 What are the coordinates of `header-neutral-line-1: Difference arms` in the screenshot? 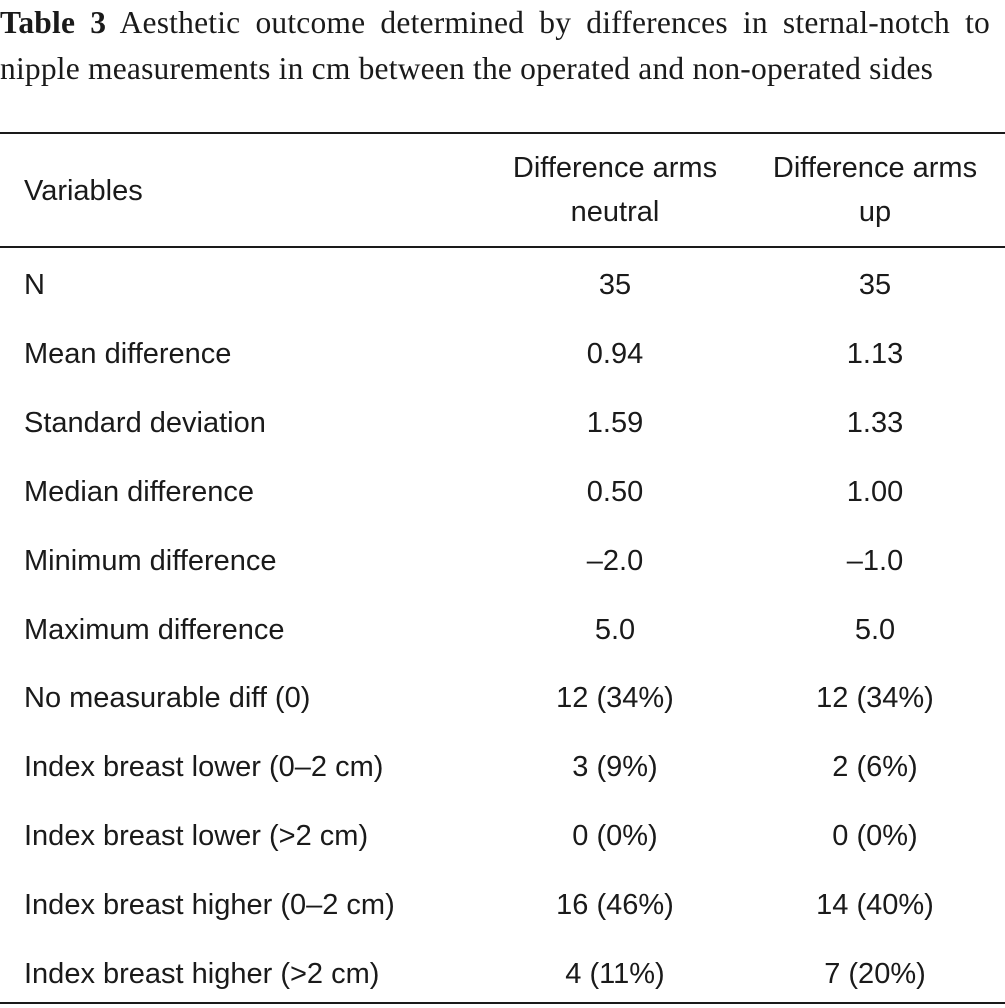 It's located at (615, 168).